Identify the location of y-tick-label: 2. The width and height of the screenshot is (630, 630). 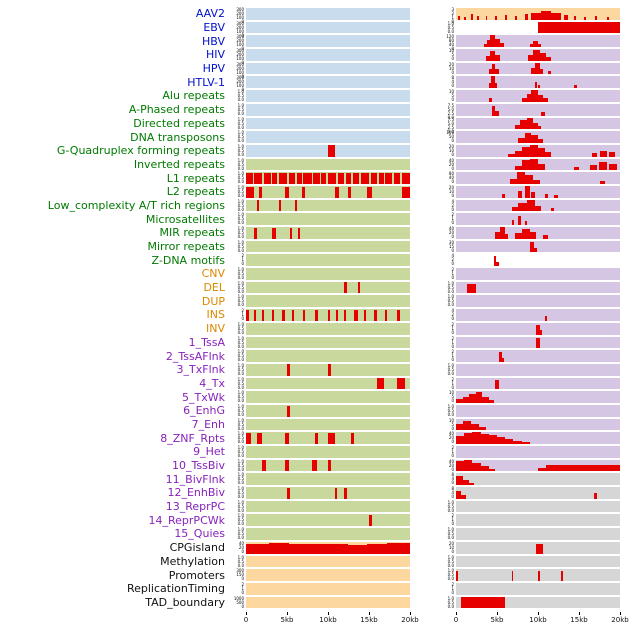
(452, 379).